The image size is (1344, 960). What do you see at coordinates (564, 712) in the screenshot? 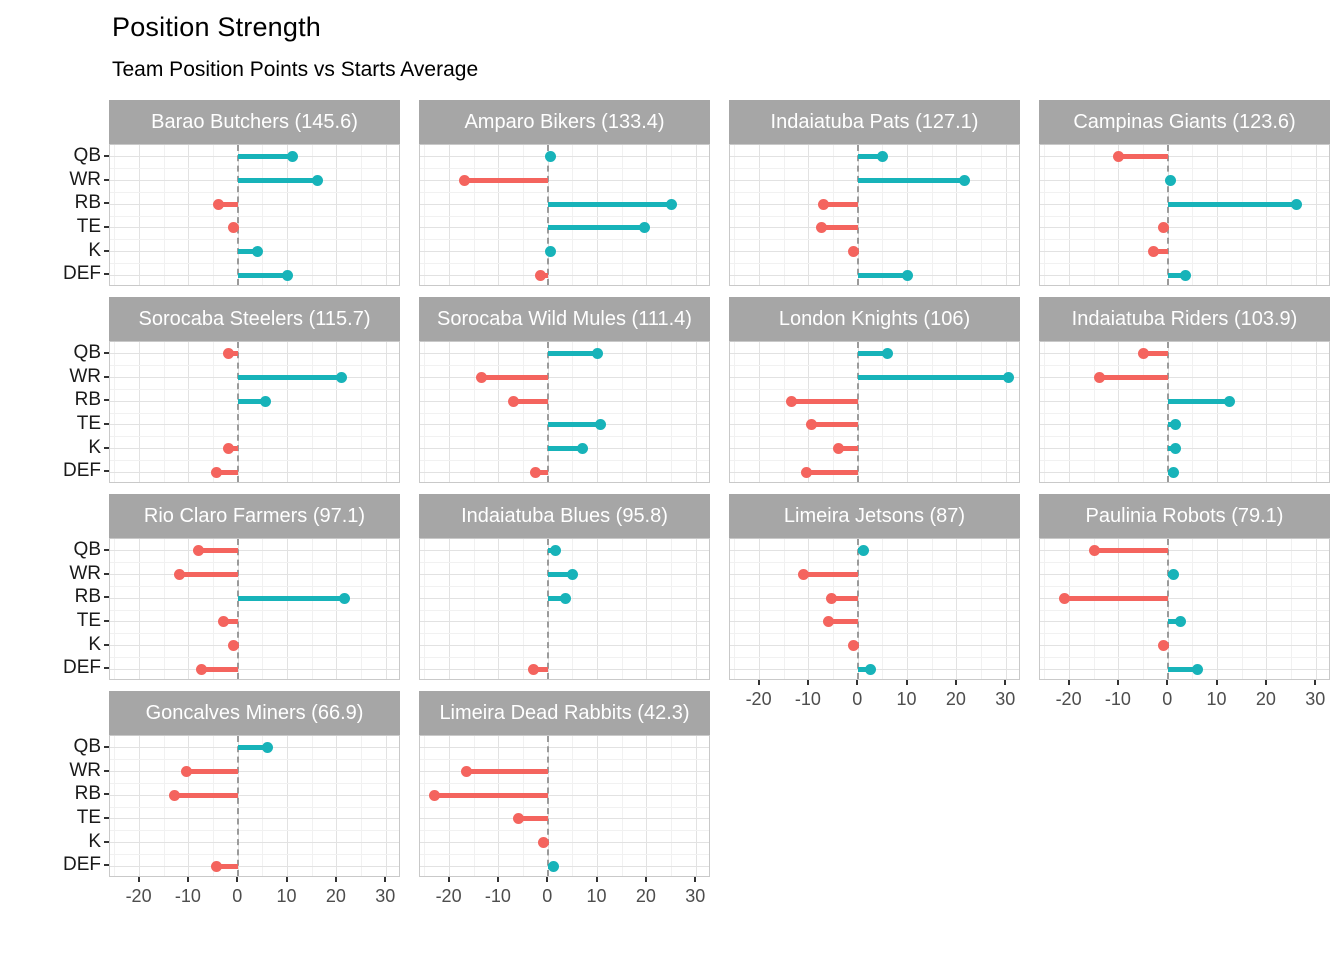
I see `facet-strip-label: Limeira Dead Rabbits (42.3)` at bounding box center [564, 712].